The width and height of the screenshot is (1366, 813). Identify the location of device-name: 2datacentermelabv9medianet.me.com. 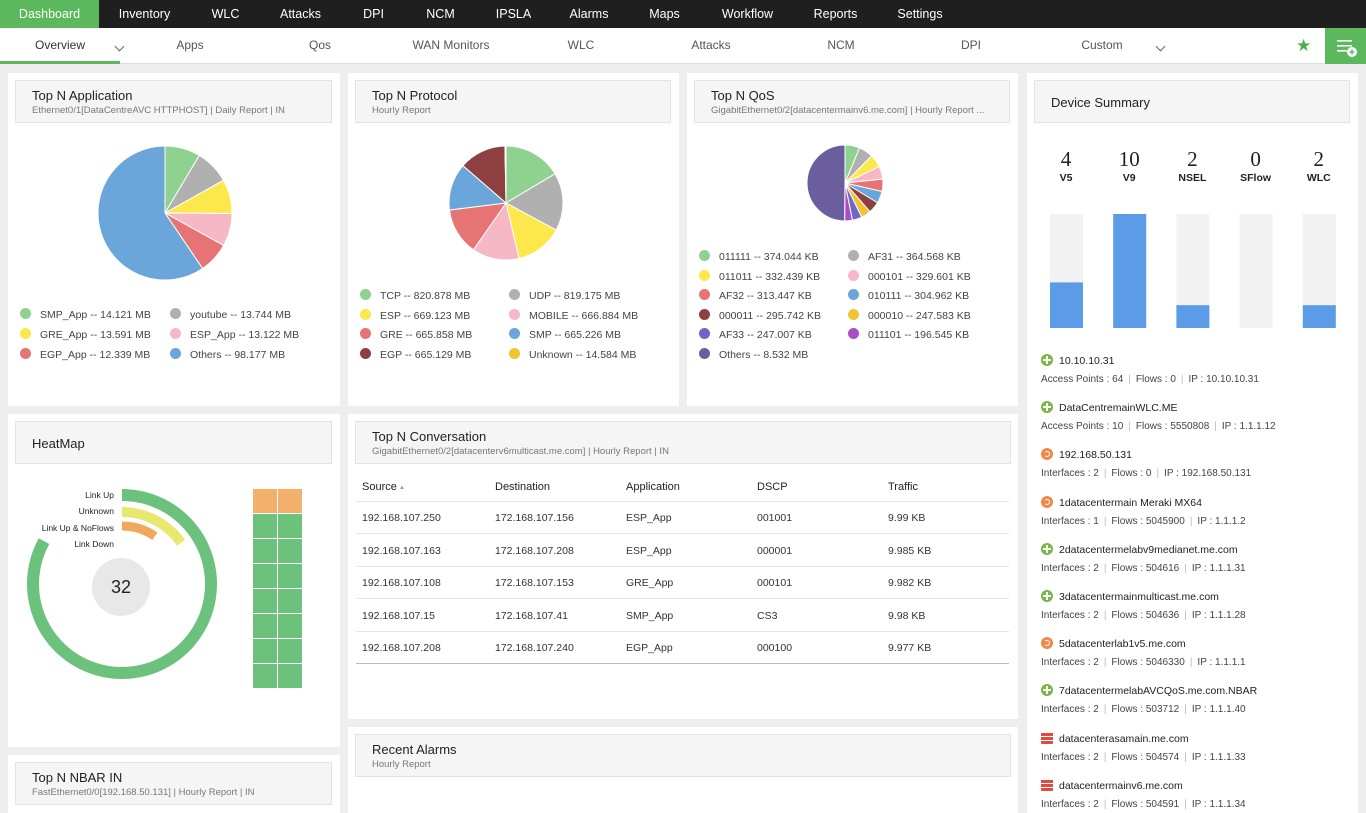
(1148, 549).